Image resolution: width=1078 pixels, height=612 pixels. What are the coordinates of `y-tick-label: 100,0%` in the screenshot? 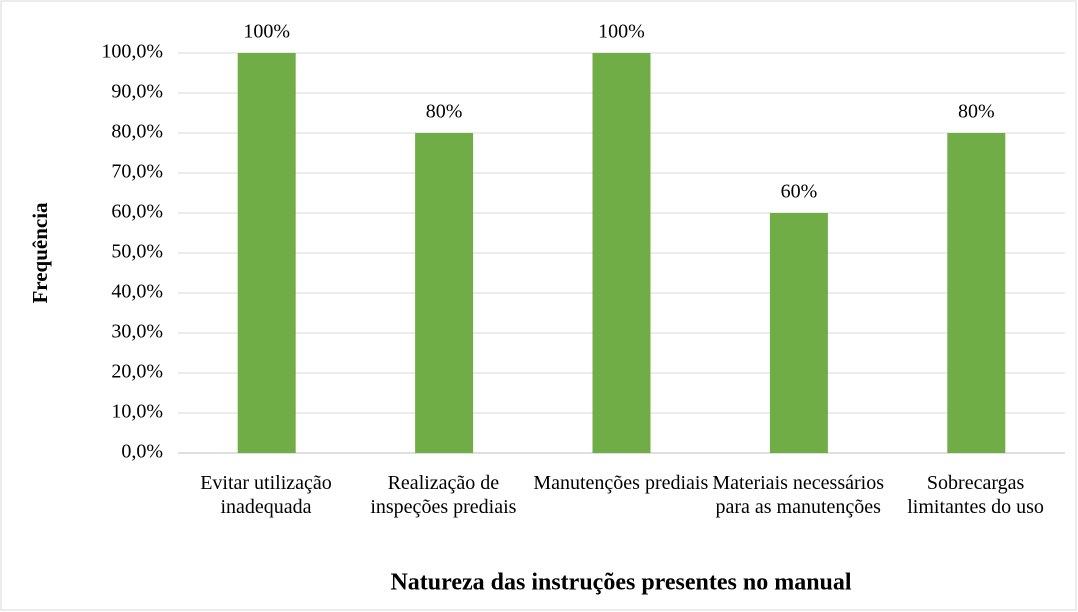 It's located at (132, 52).